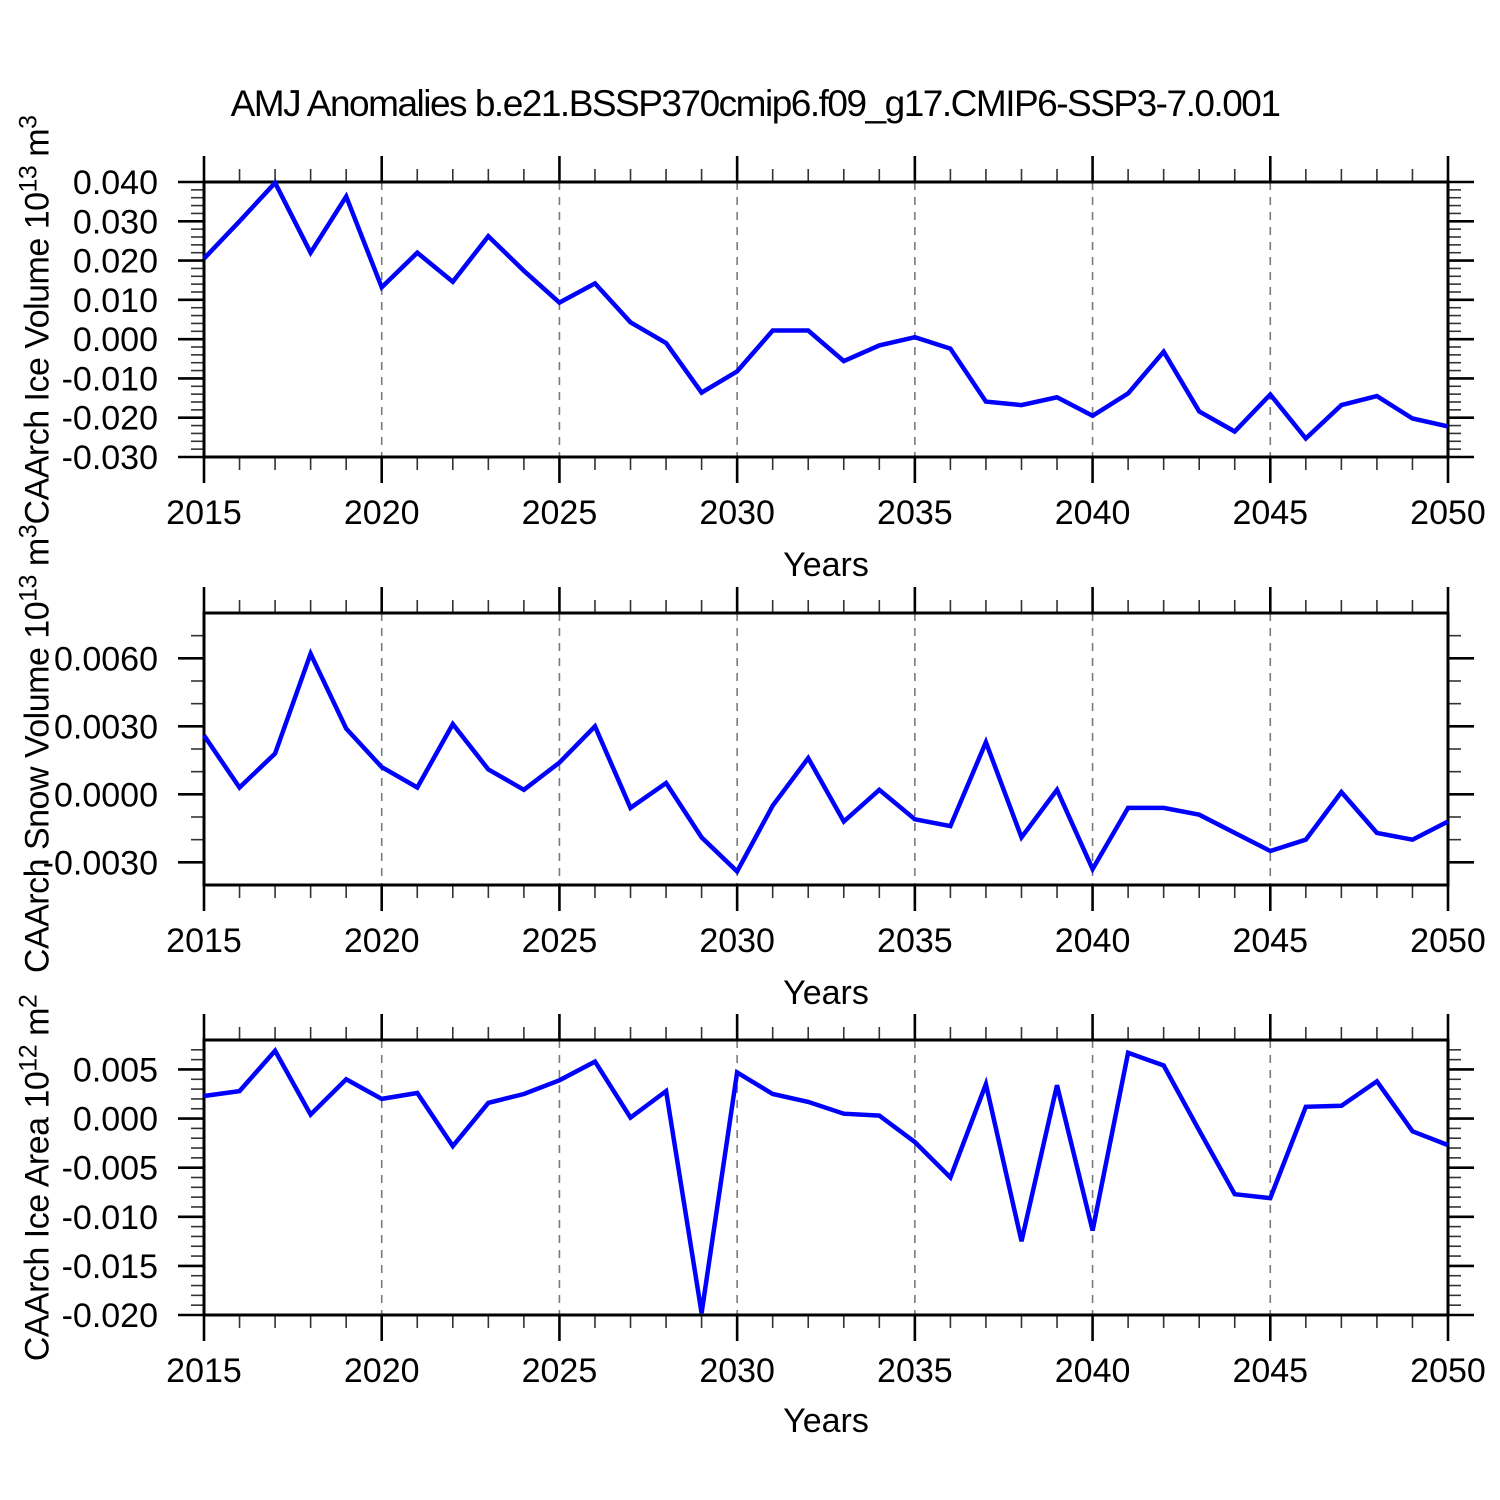 This screenshot has height=1500, width=1500. Describe the element at coordinates (106, 659) in the screenshot. I see `y-tick-label: 0.0060` at that location.